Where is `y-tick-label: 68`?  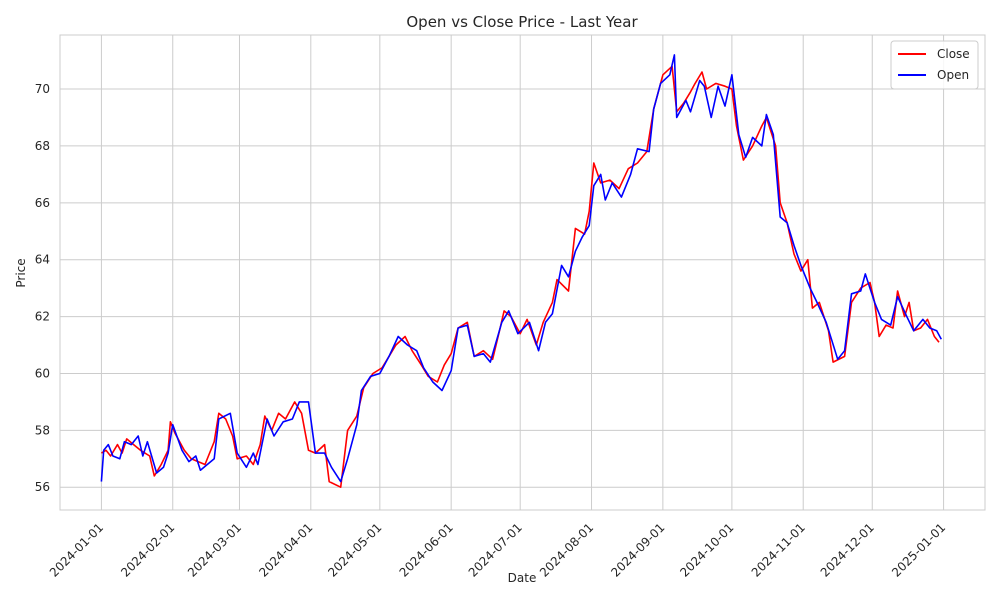 y-tick-label: 68 is located at coordinates (42, 146).